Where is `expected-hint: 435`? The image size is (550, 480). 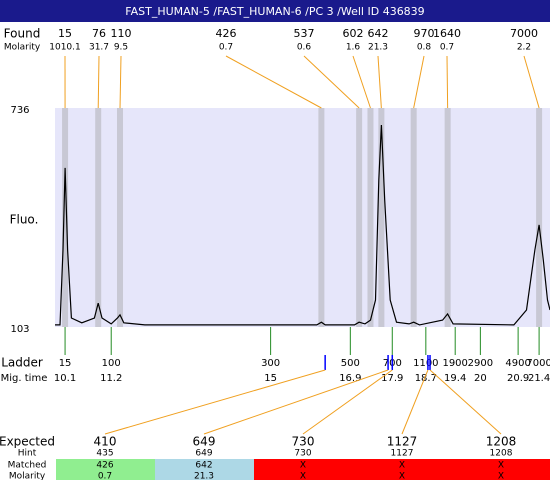
expected-hint: 435 is located at coordinates (104, 454).